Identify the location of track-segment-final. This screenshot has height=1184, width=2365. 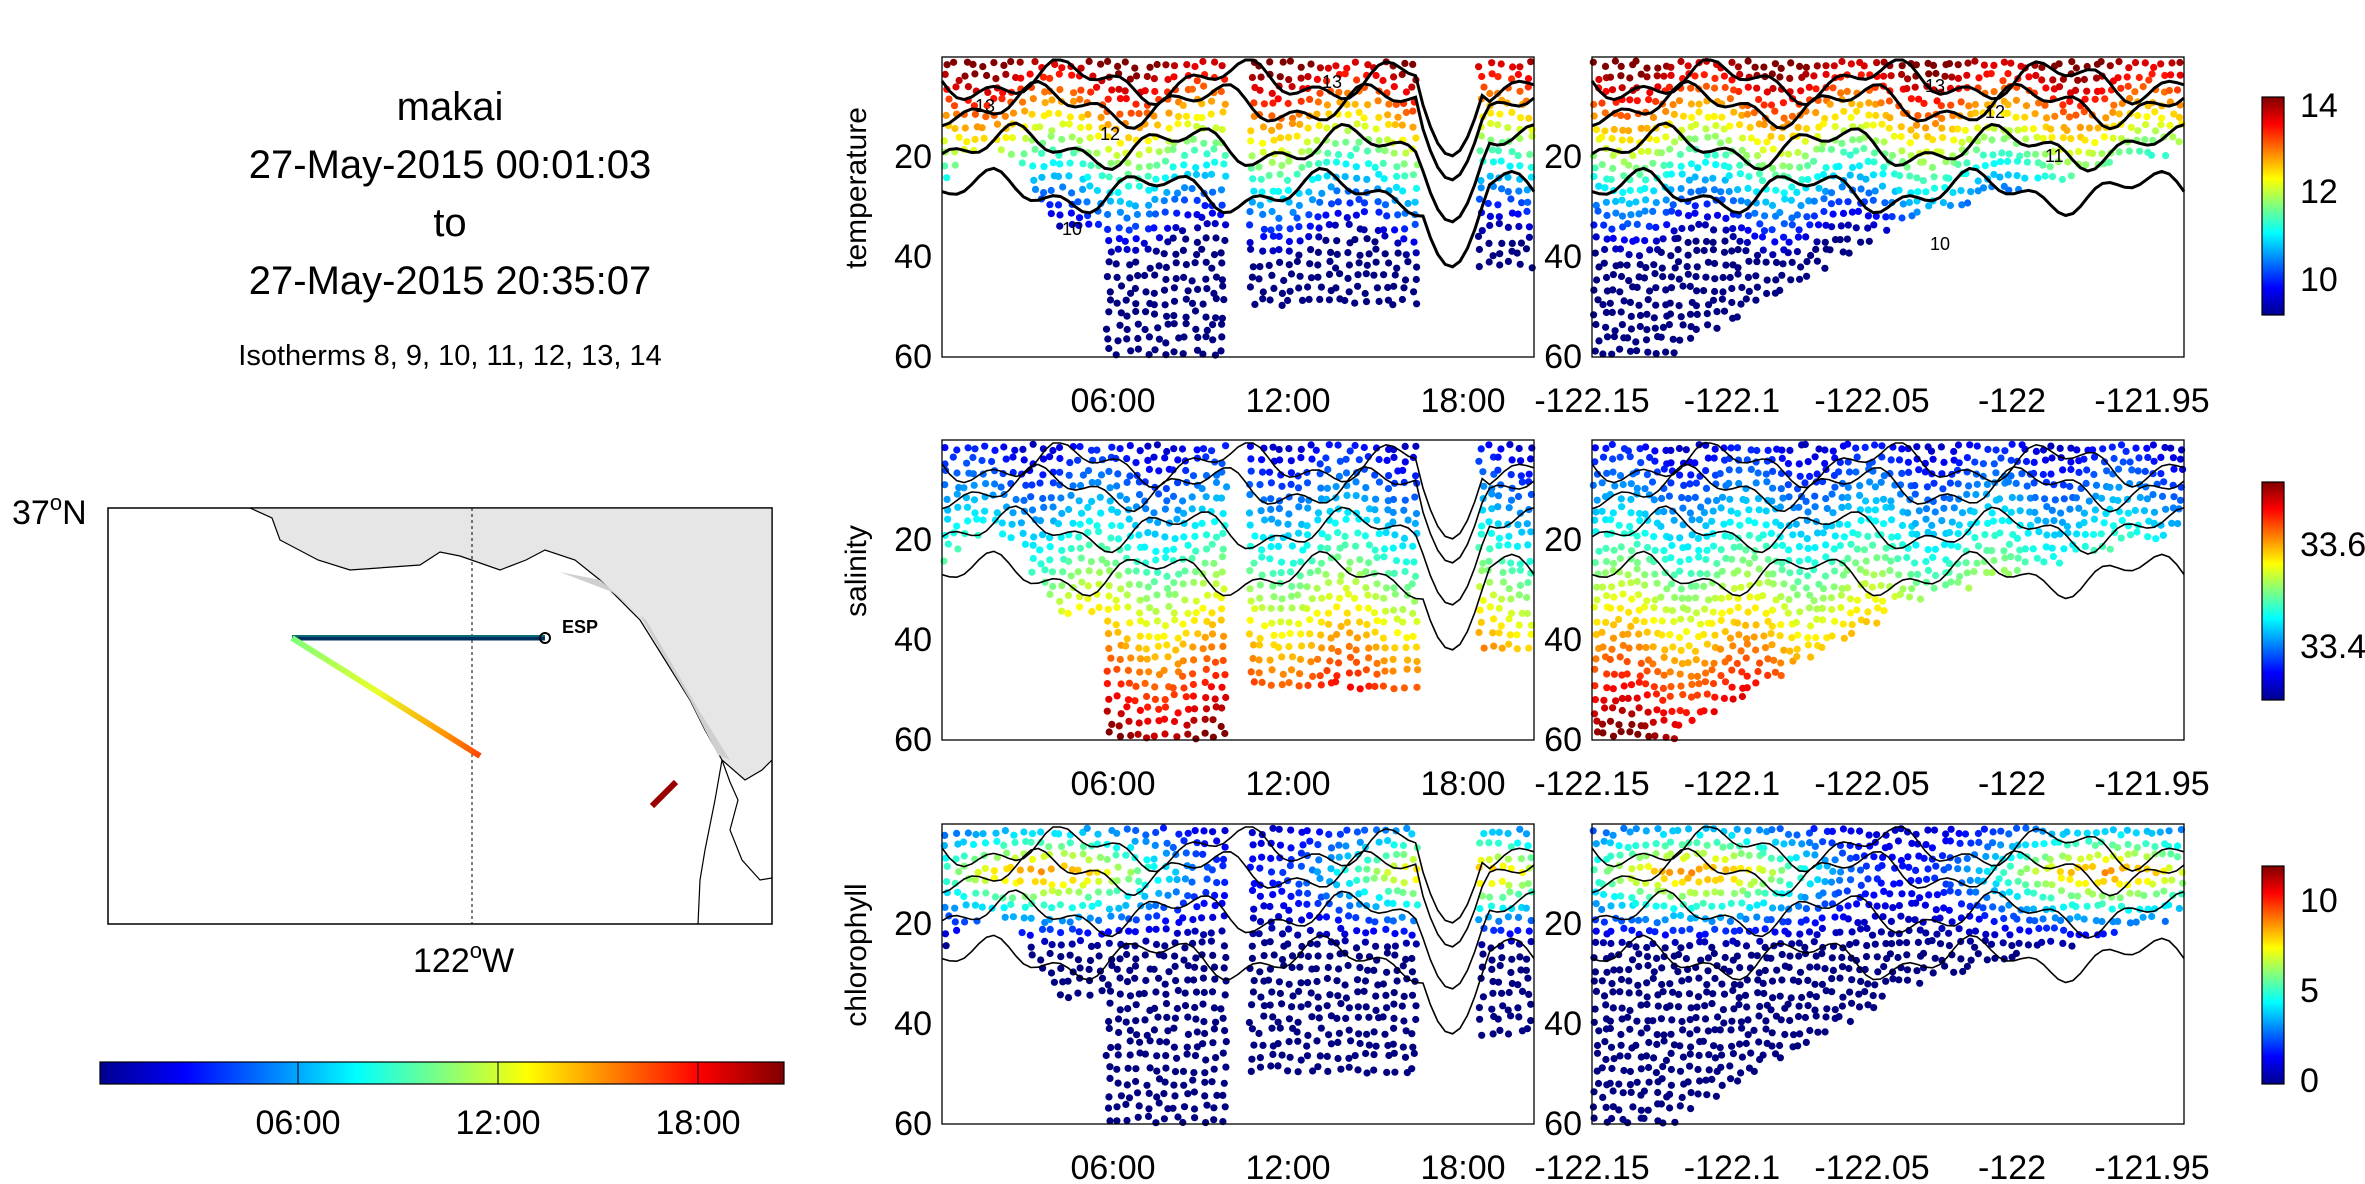
(664, 794).